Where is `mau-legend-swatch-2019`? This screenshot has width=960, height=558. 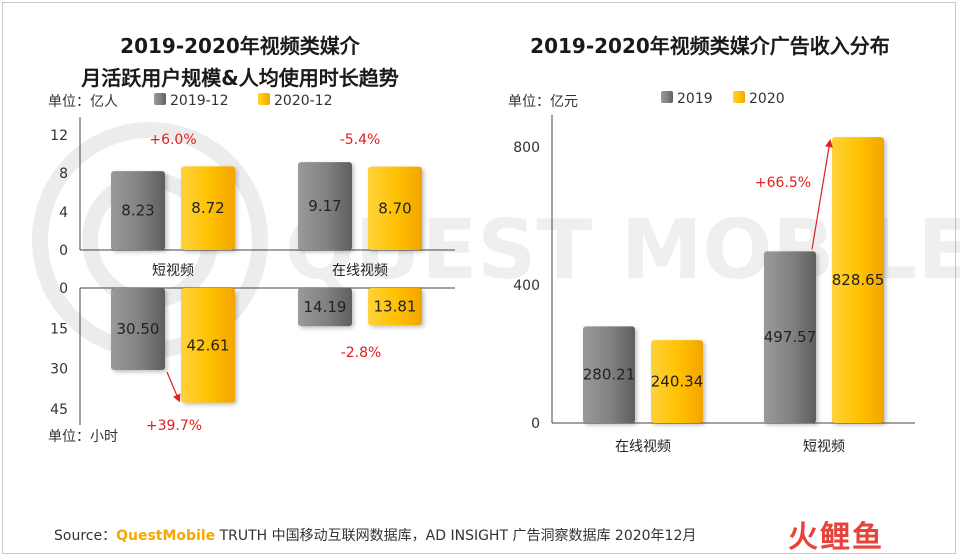
mau-legend-swatch-2019 is located at coordinates (160, 99).